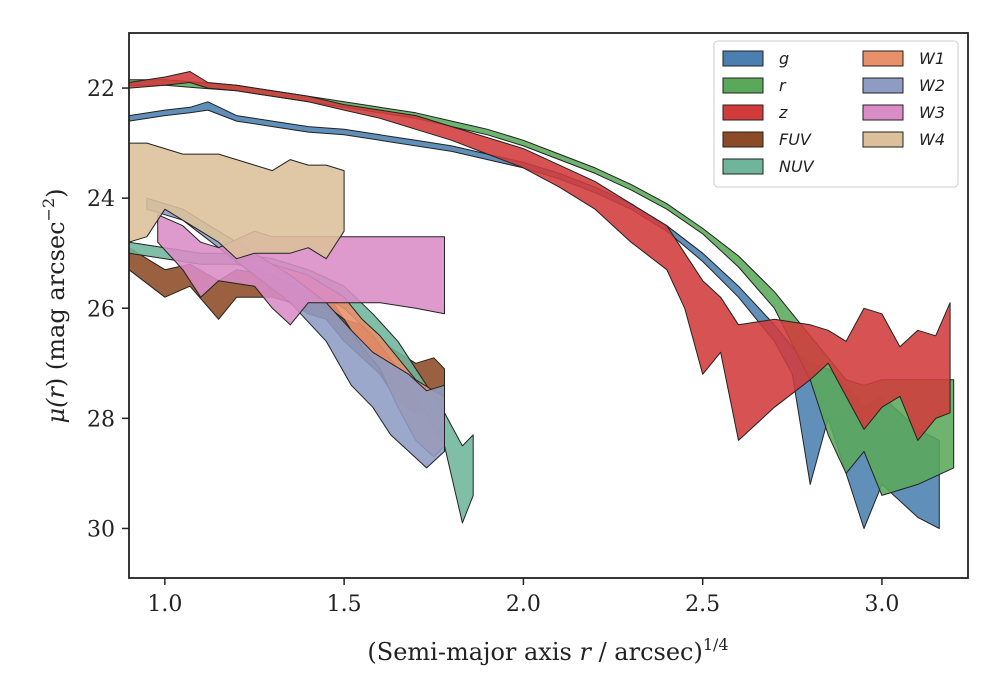  I want to click on x-tick-label: 3.0, so click(881, 604).